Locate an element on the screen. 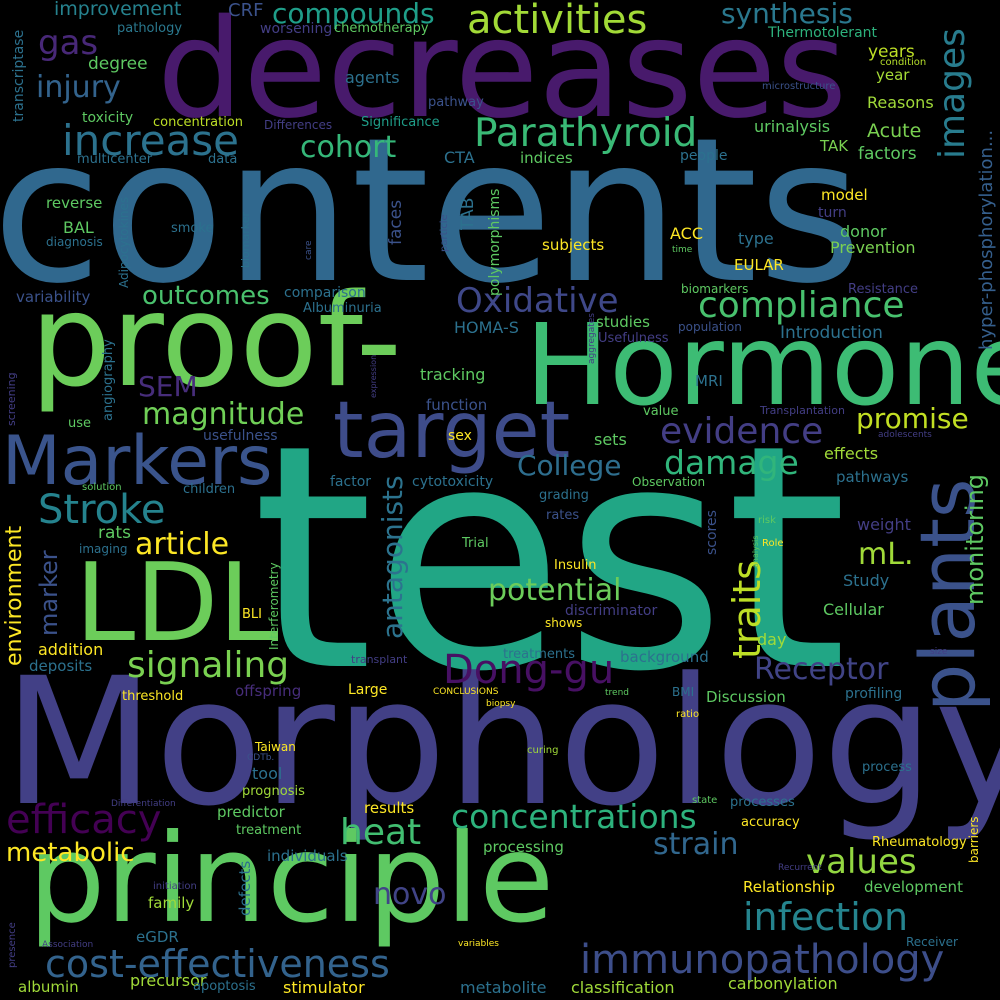 This screenshot has width=1000, height=1000. word-care: care is located at coordinates (309, 250).